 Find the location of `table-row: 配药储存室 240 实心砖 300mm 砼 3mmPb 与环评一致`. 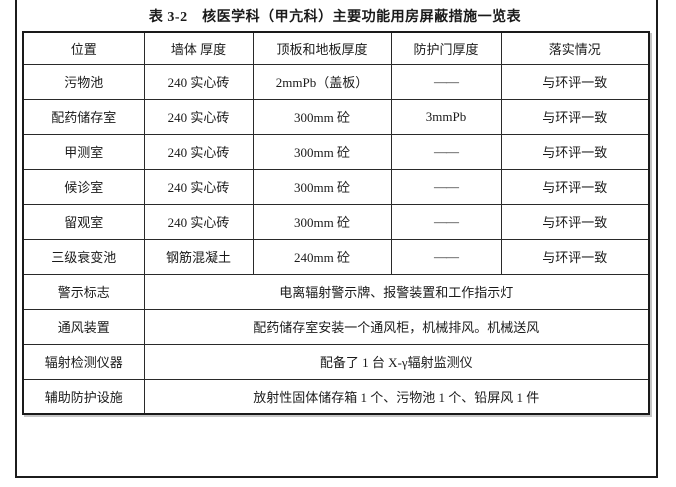

table-row: 配药储存室 240 实心砖 300mm 砼 3mmPb 与环评一致 is located at coordinates (336, 116).